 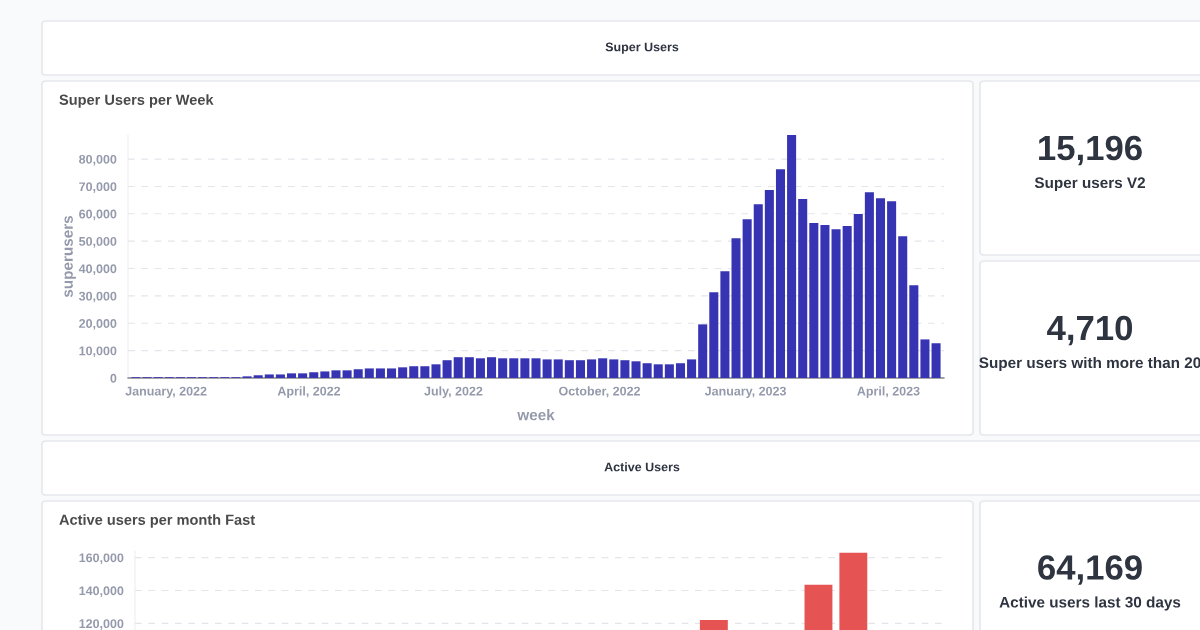 What do you see at coordinates (642, 48) in the screenshot?
I see `text: Super Users` at bounding box center [642, 48].